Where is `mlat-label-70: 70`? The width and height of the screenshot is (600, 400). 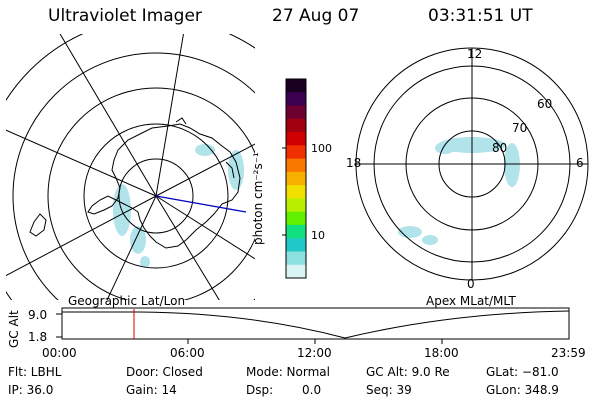 mlat-label-70: 70 is located at coordinates (520, 128).